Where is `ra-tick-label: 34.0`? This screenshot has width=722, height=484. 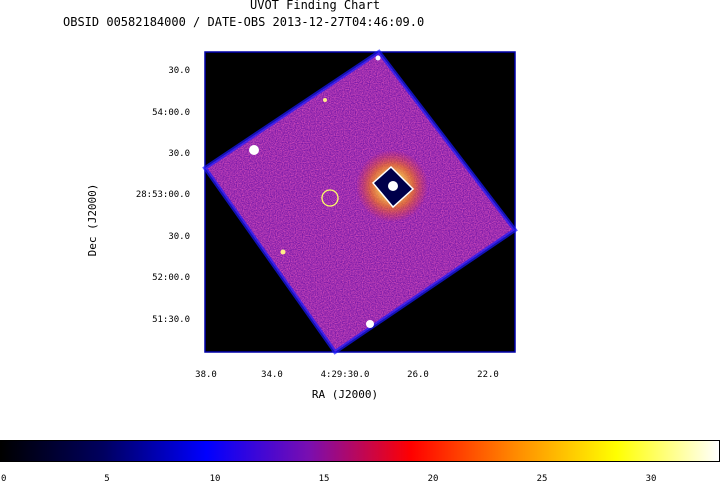 ra-tick-label: 34.0 is located at coordinates (272, 375).